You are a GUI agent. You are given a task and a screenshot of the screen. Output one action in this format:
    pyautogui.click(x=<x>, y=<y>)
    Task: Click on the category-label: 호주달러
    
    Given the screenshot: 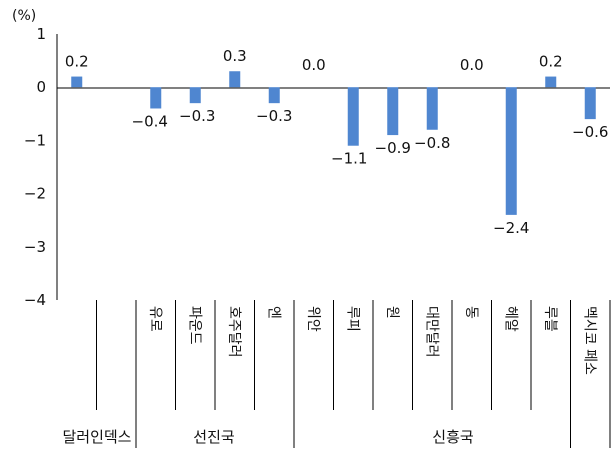 What is the action you would take?
    pyautogui.click(x=234, y=332)
    